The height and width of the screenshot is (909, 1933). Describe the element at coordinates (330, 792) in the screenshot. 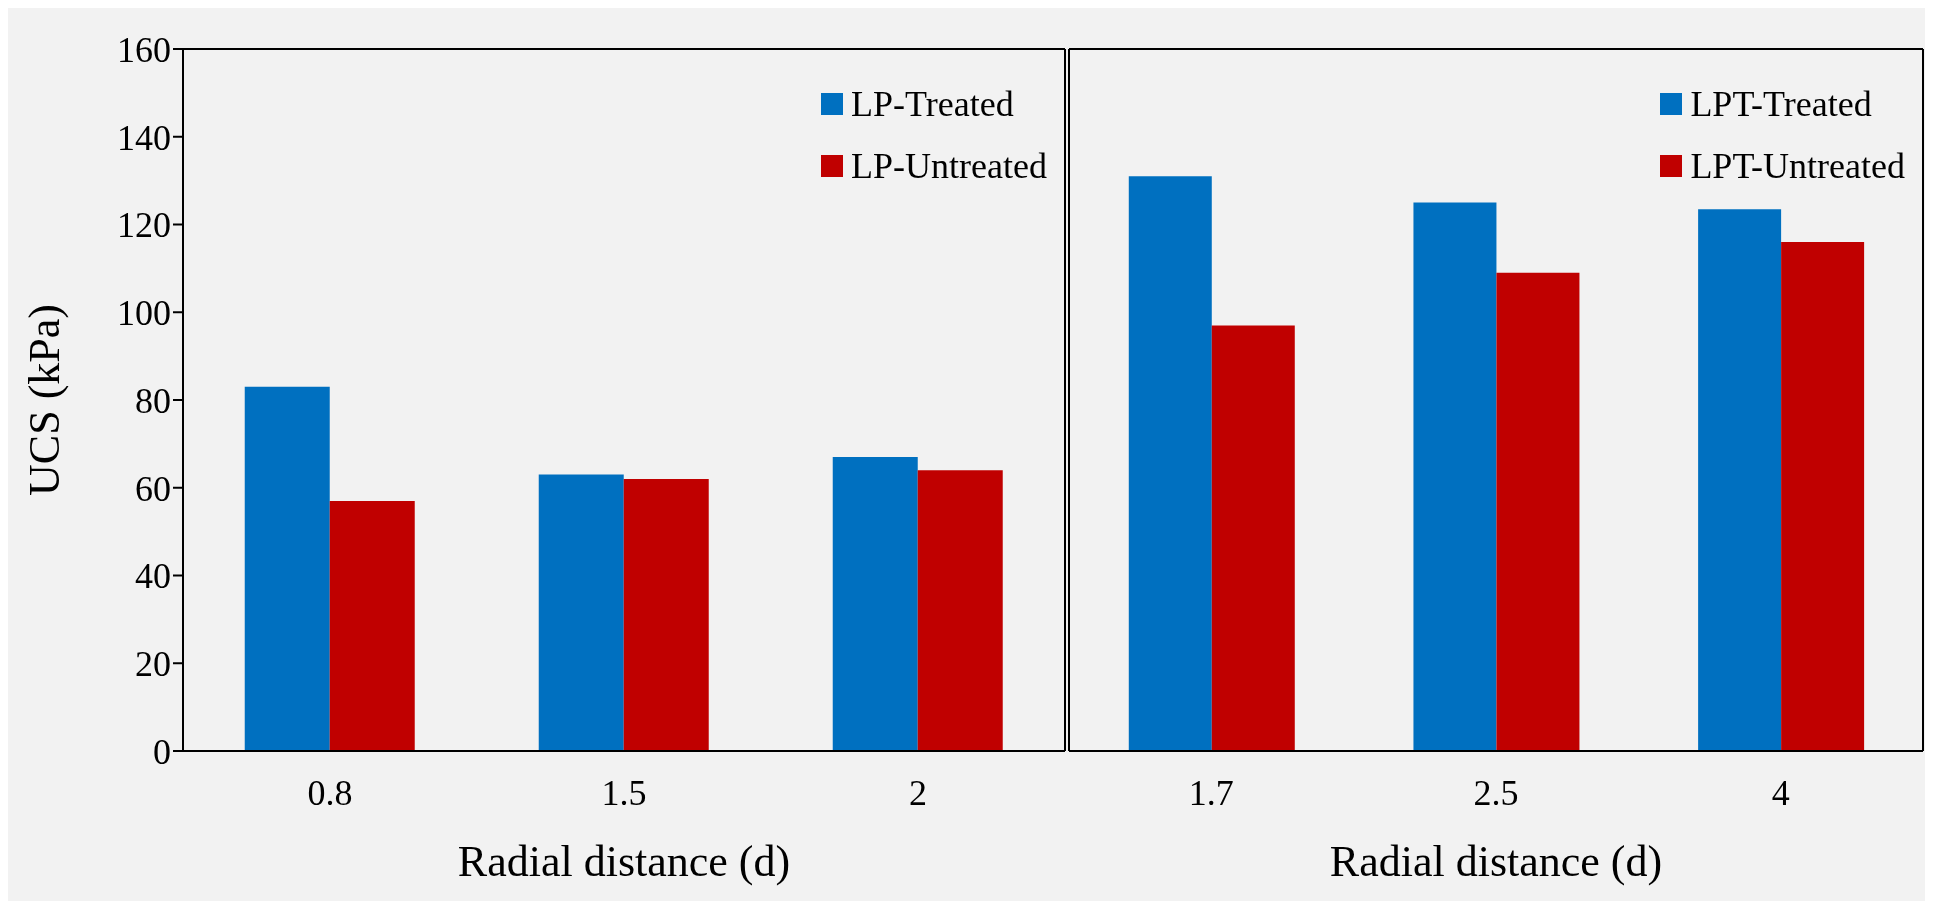

I see `x-tick-label: 0.8` at that location.